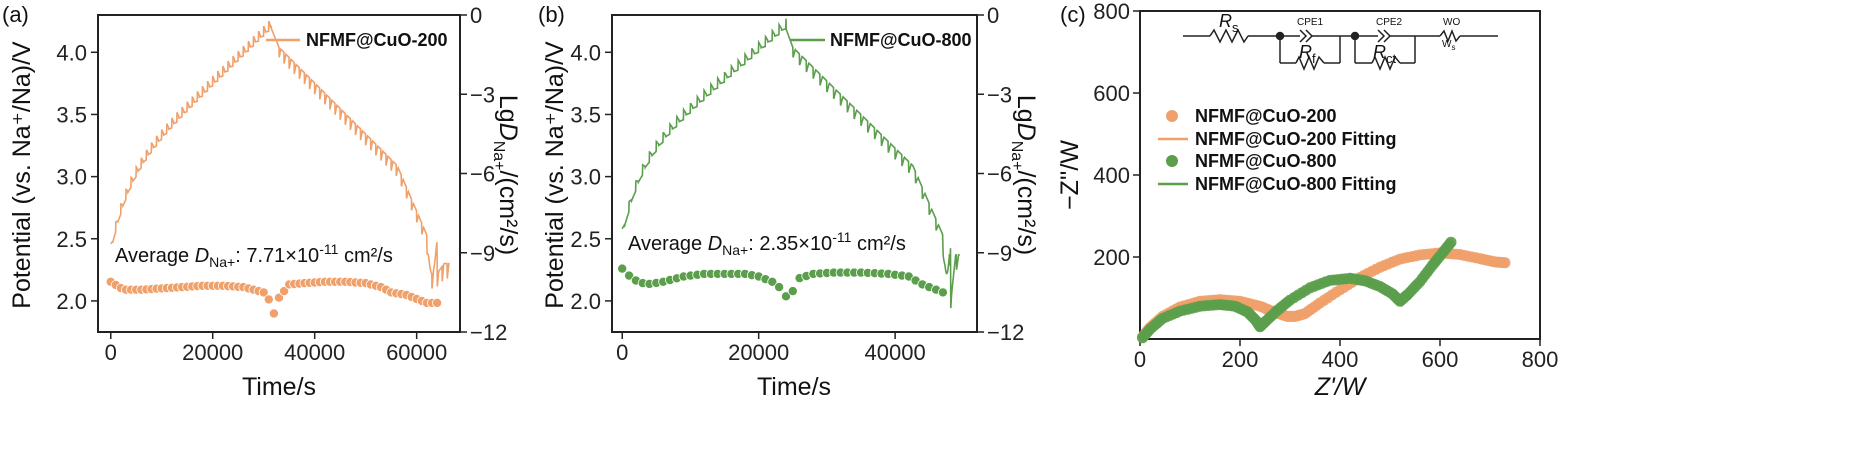 The height and width of the screenshot is (476, 1874). Describe the element at coordinates (1440, 359) in the screenshot. I see `x-tick-label: 600` at that location.